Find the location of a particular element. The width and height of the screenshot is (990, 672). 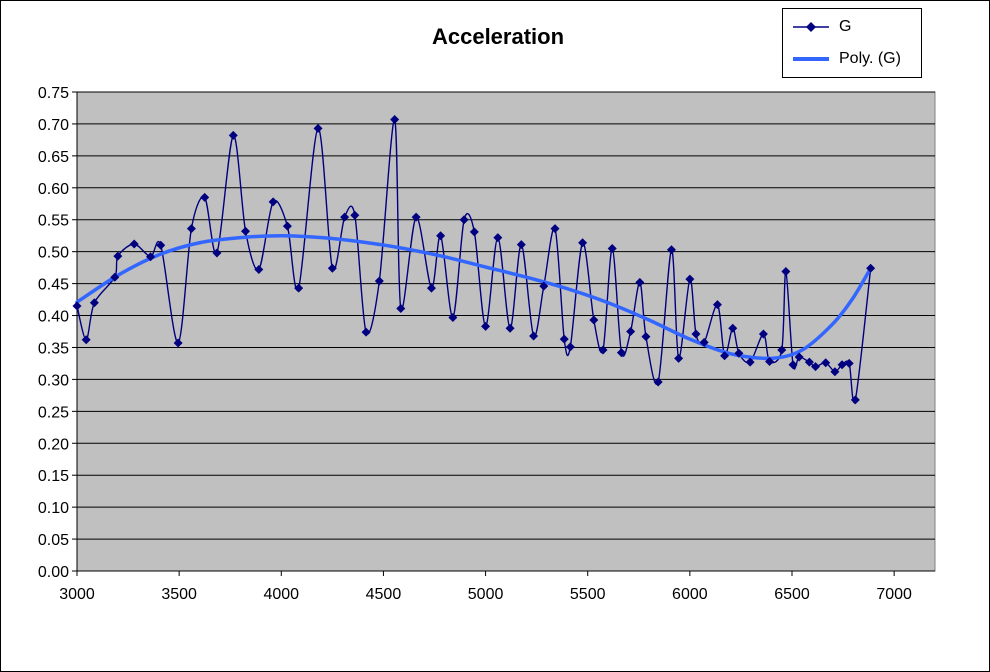

legend-item-poly: Poly. (G) is located at coordinates (846, 59).